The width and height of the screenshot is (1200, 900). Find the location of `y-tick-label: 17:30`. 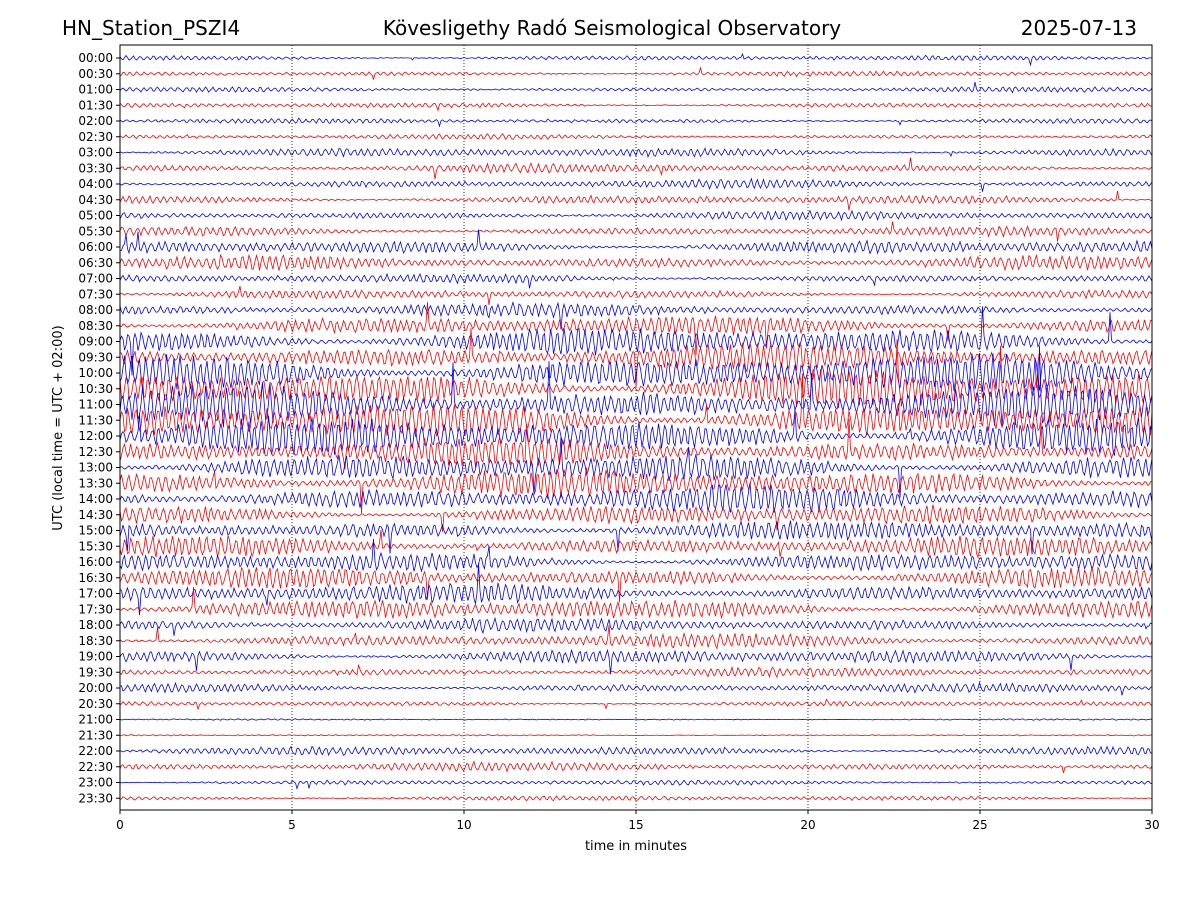

y-tick-label: 17:30 is located at coordinates (95, 609).